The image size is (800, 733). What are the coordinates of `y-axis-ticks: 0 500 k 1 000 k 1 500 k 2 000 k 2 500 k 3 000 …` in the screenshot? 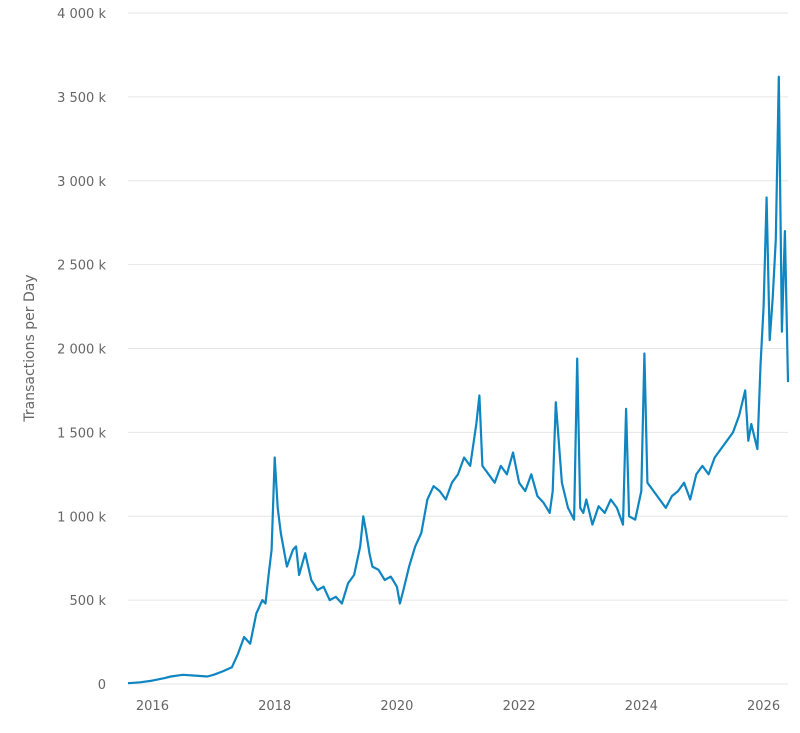 It's located at (81, 350).